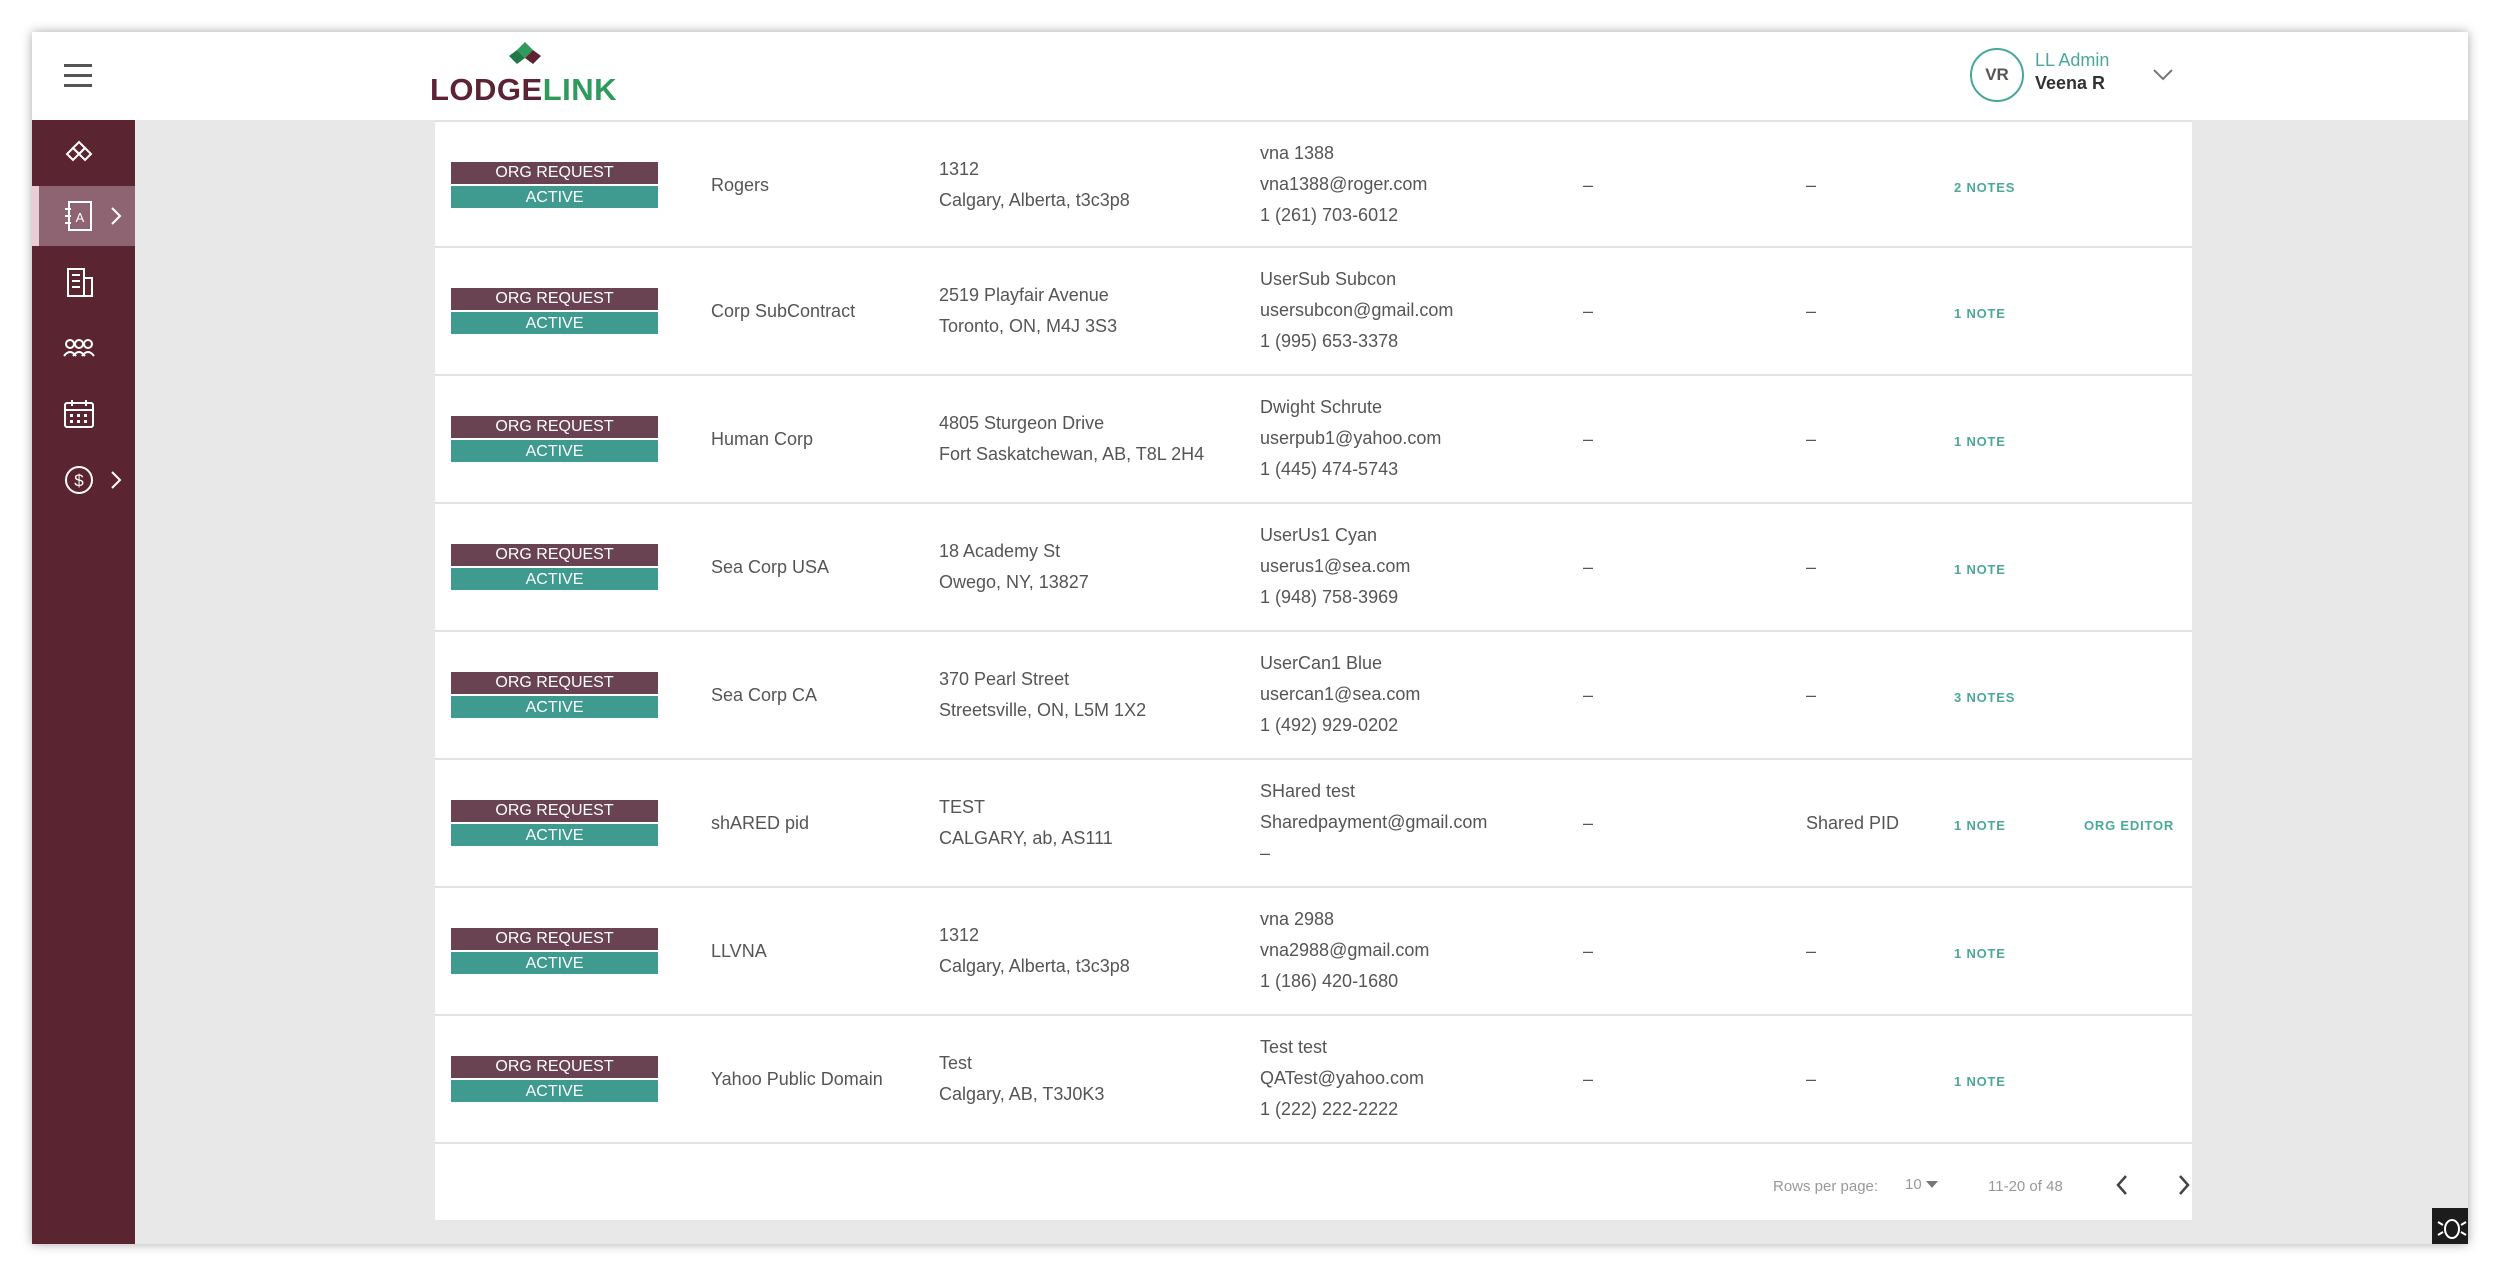 This screenshot has height=1275, width=2500. What do you see at coordinates (1014, 567) in the screenshot?
I see `org-address: 18 Academy St Owego, NY, 13827` at bounding box center [1014, 567].